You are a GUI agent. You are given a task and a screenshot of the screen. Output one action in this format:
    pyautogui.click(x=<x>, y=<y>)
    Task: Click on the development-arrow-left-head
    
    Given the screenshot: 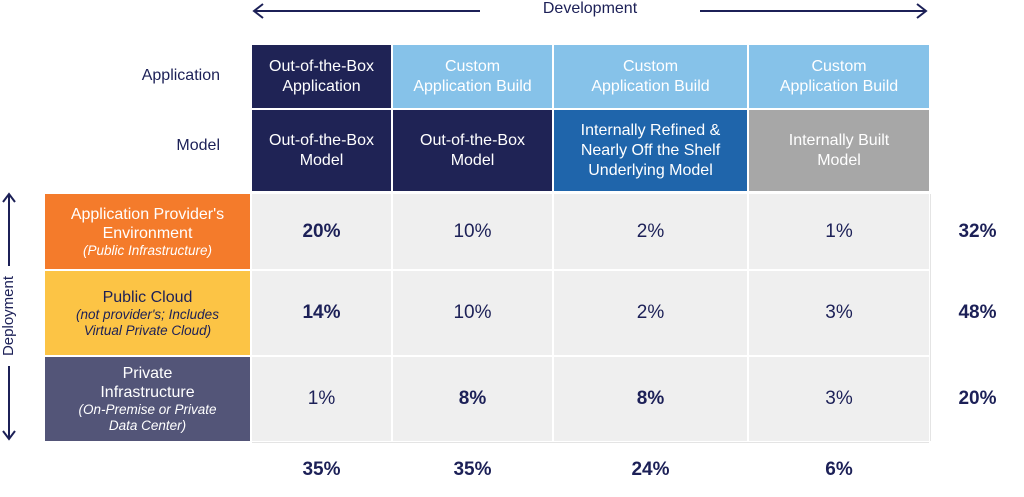 What is the action you would take?
    pyautogui.click(x=258, y=11)
    